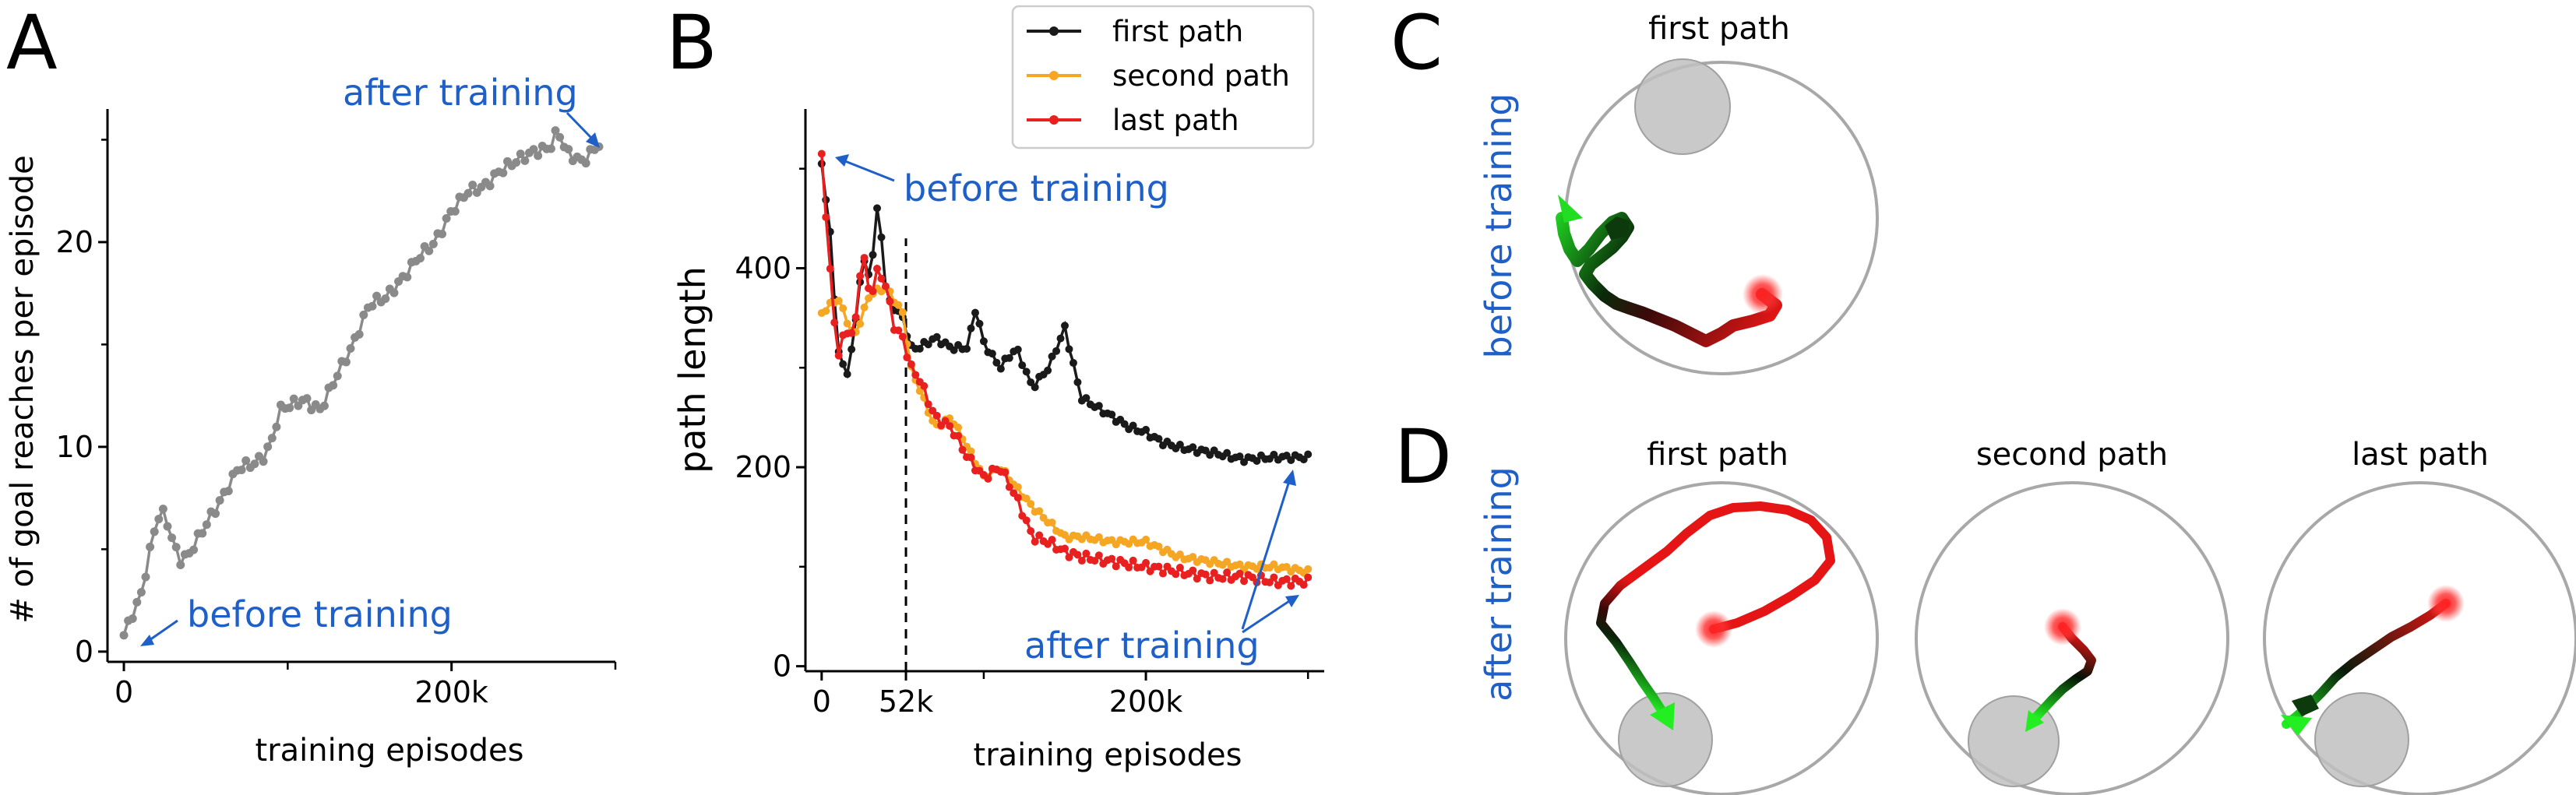 This screenshot has width=2576, height=795. I want to click on annotation-b-before: before training, so click(1036, 188).